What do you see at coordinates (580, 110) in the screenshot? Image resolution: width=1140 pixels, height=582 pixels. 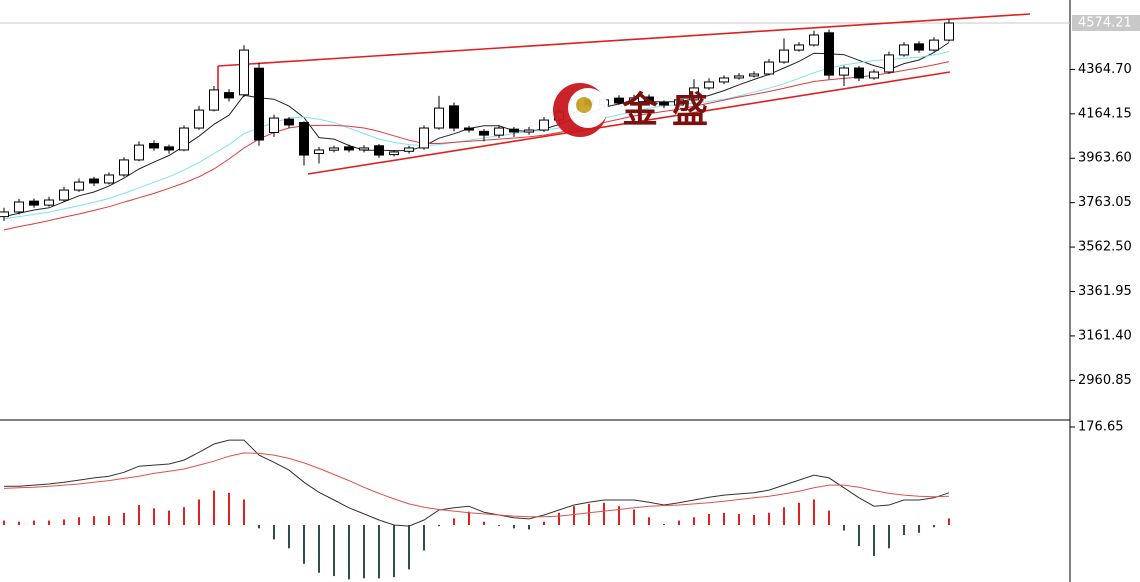 I see `watermark-logo` at bounding box center [580, 110].